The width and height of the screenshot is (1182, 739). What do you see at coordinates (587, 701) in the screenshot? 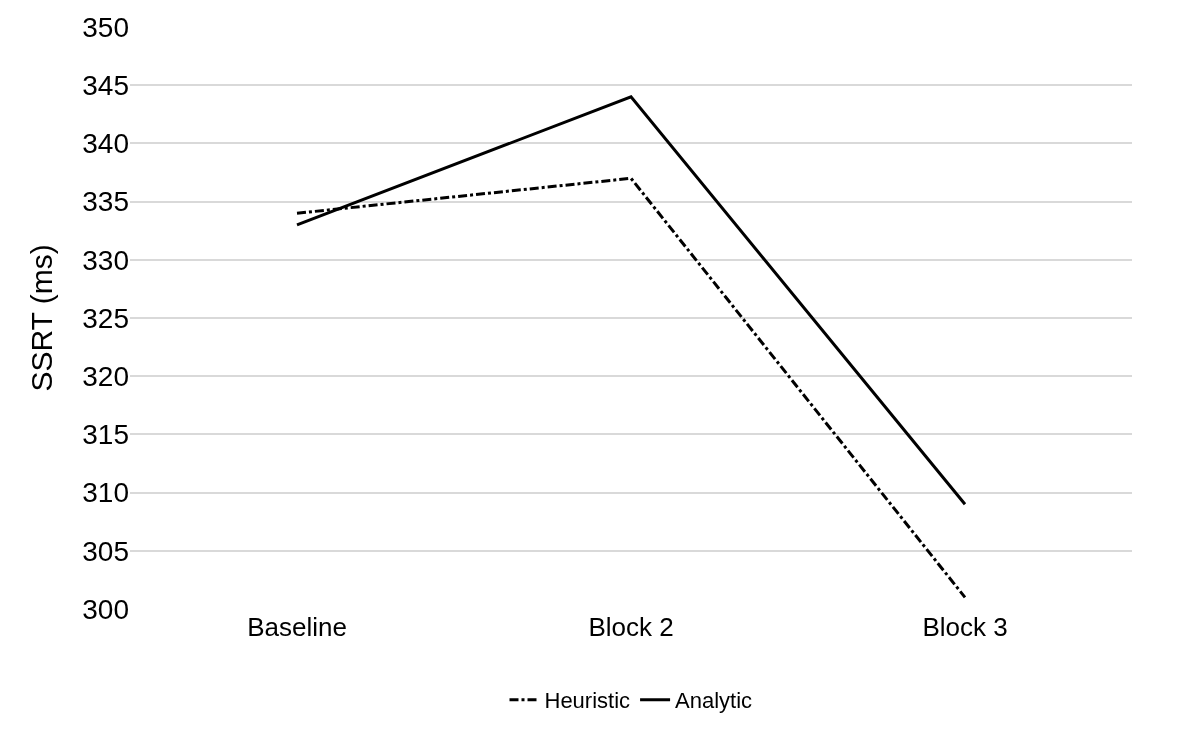
I see `legend-label: Heuristic` at bounding box center [587, 701].